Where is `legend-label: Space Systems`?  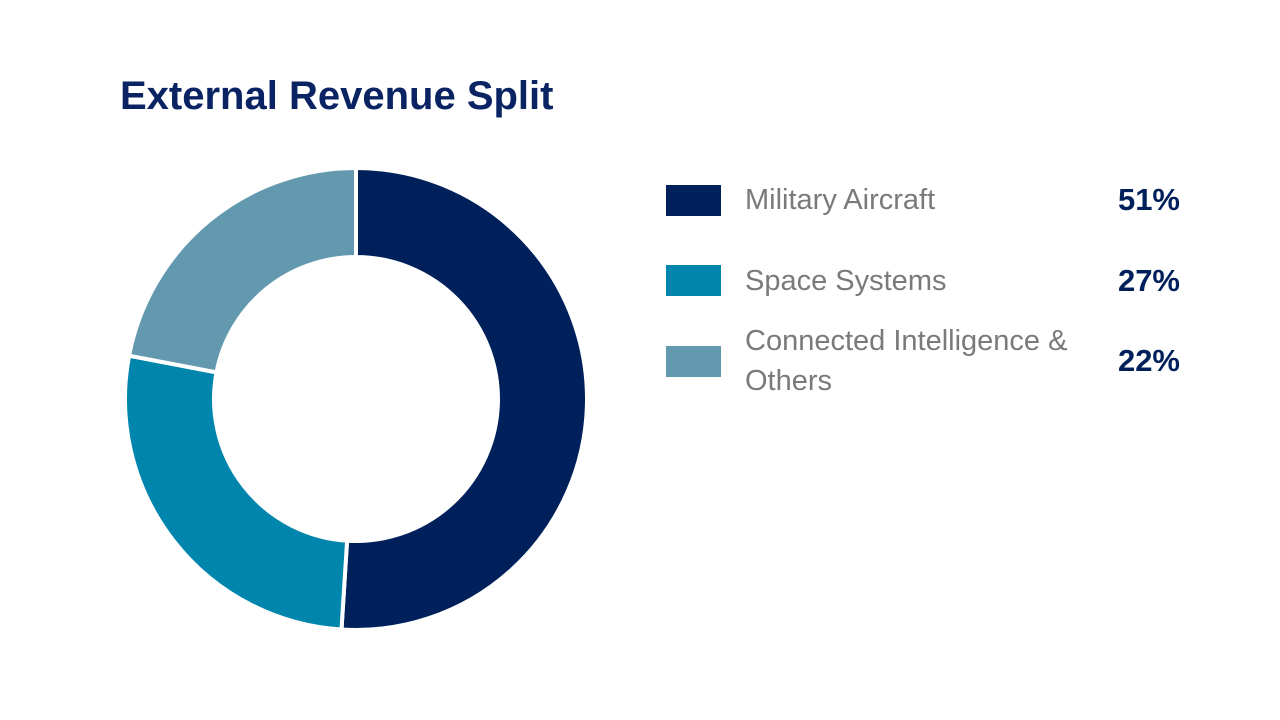
legend-label: Space Systems is located at coordinates (846, 280).